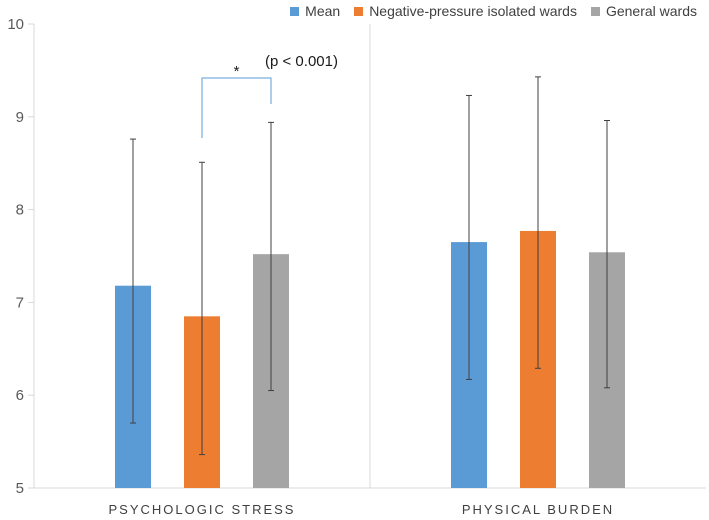 Image resolution: width=709 pixels, height=520 pixels. Describe the element at coordinates (20, 488) in the screenshot. I see `y-tick-label: 5` at that location.